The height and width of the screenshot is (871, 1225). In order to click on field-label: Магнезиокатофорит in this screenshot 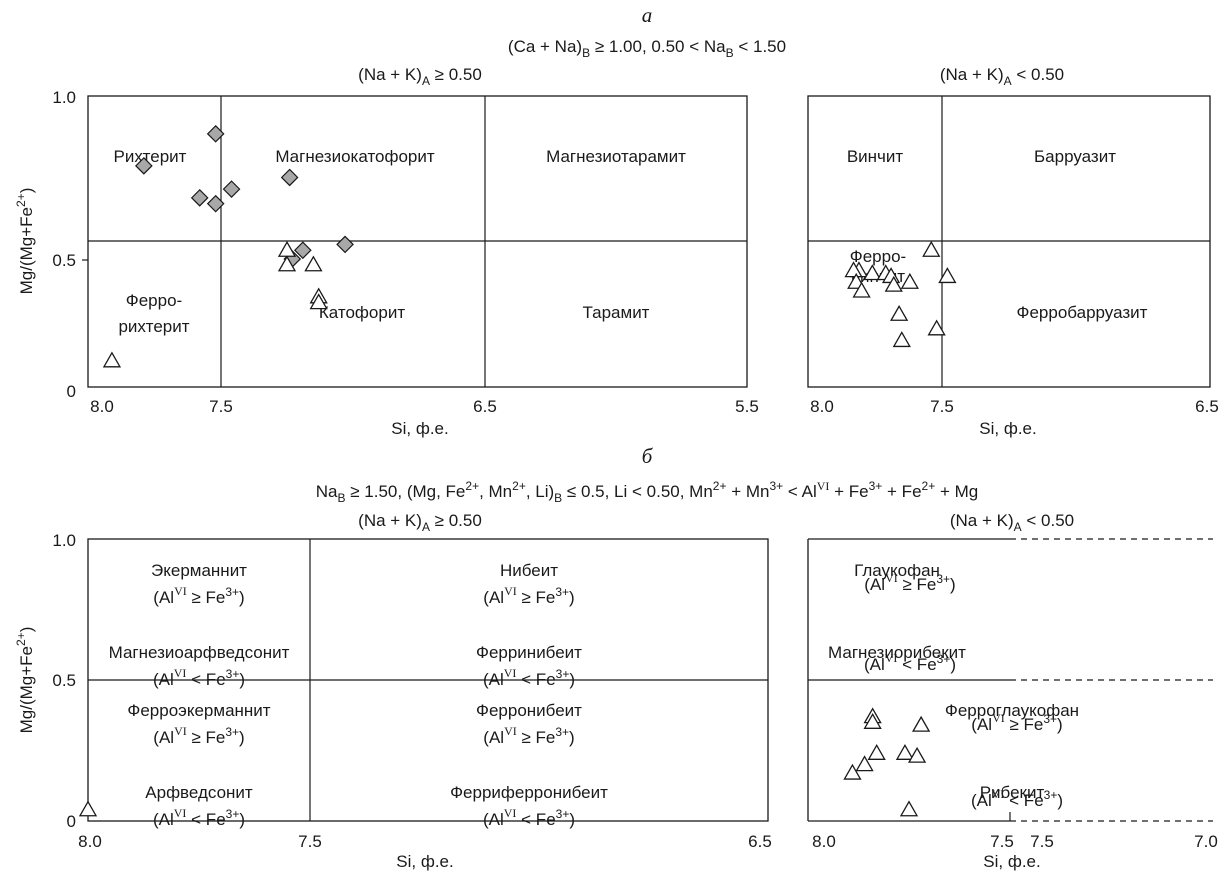, I will do `click(355, 156)`.